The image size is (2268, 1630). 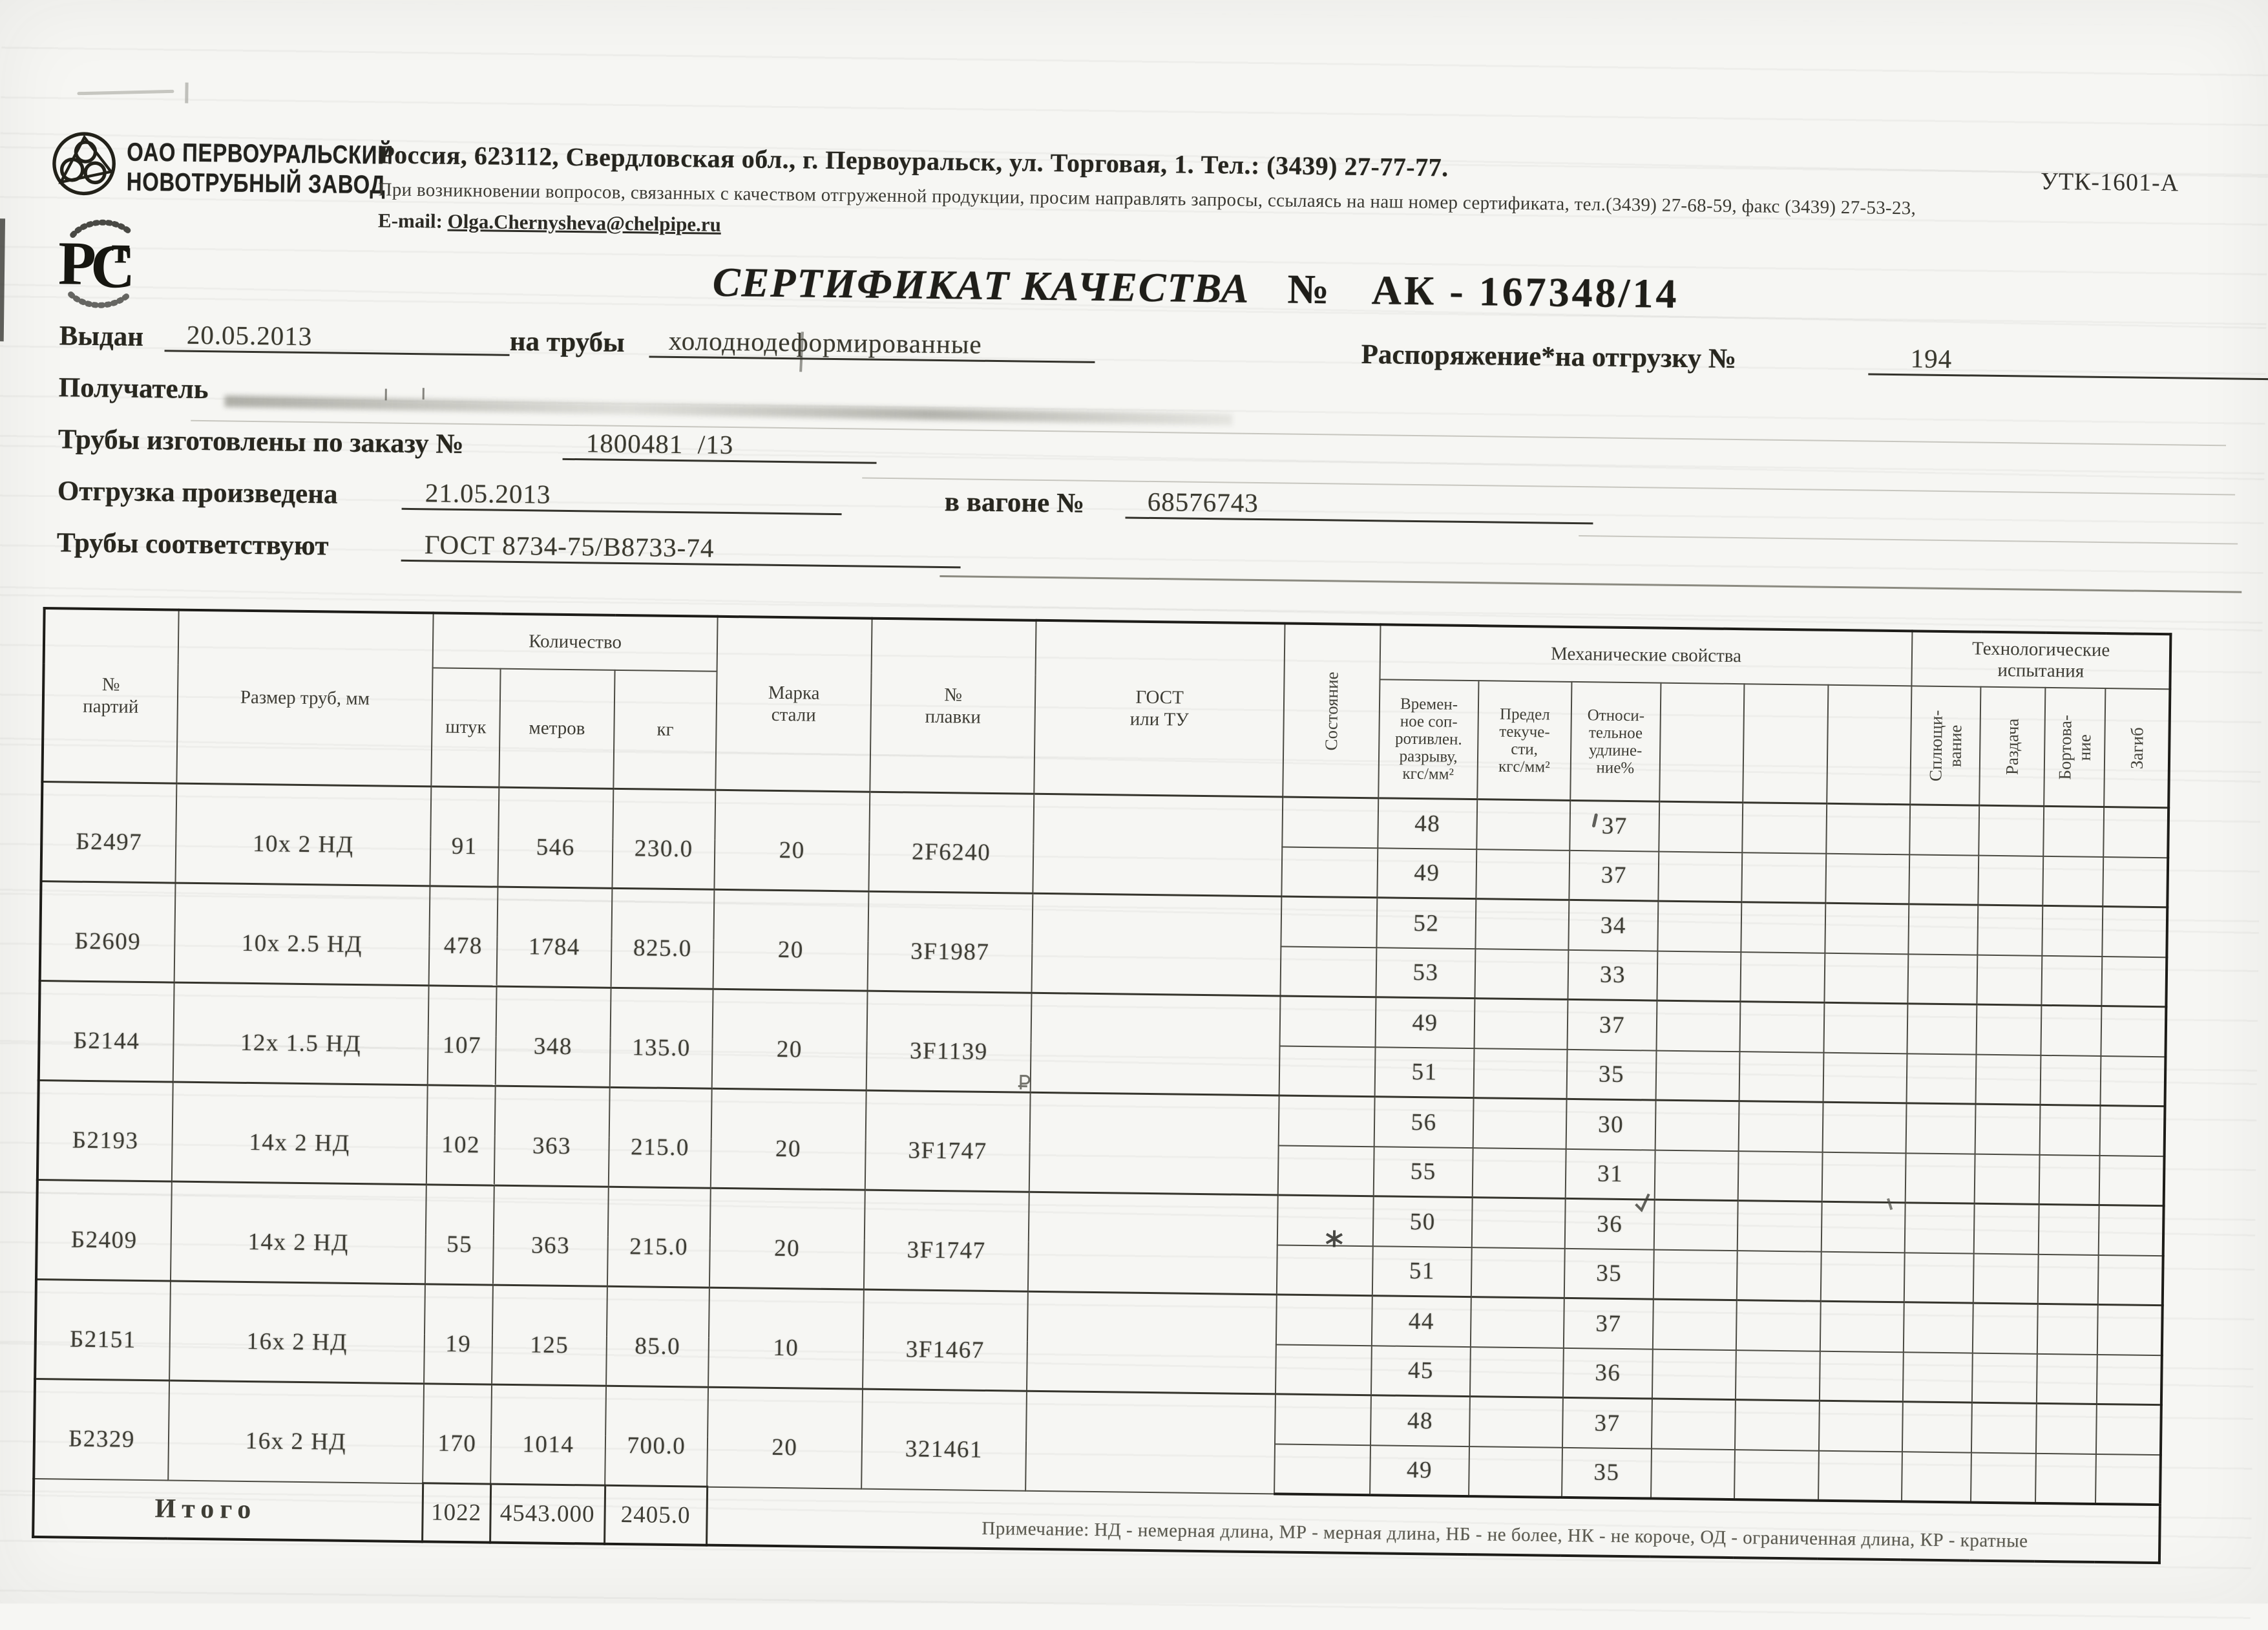 I want to click on form-ruleline, so click(x=1908, y=539).